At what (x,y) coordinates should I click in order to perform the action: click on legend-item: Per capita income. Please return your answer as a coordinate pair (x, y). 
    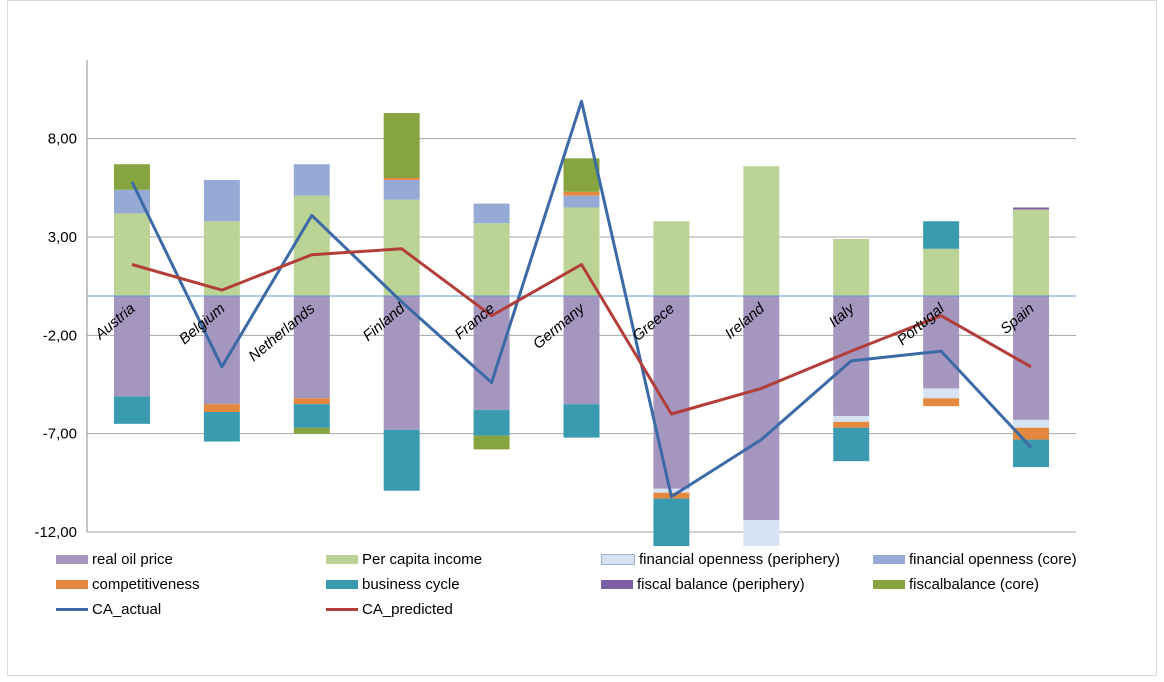
    Looking at the image, I should click on (404, 559).